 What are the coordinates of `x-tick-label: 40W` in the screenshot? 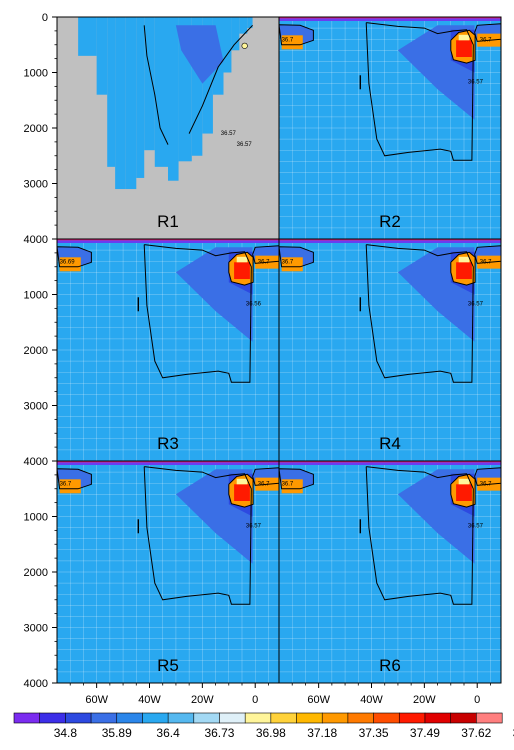 It's located at (149, 700).